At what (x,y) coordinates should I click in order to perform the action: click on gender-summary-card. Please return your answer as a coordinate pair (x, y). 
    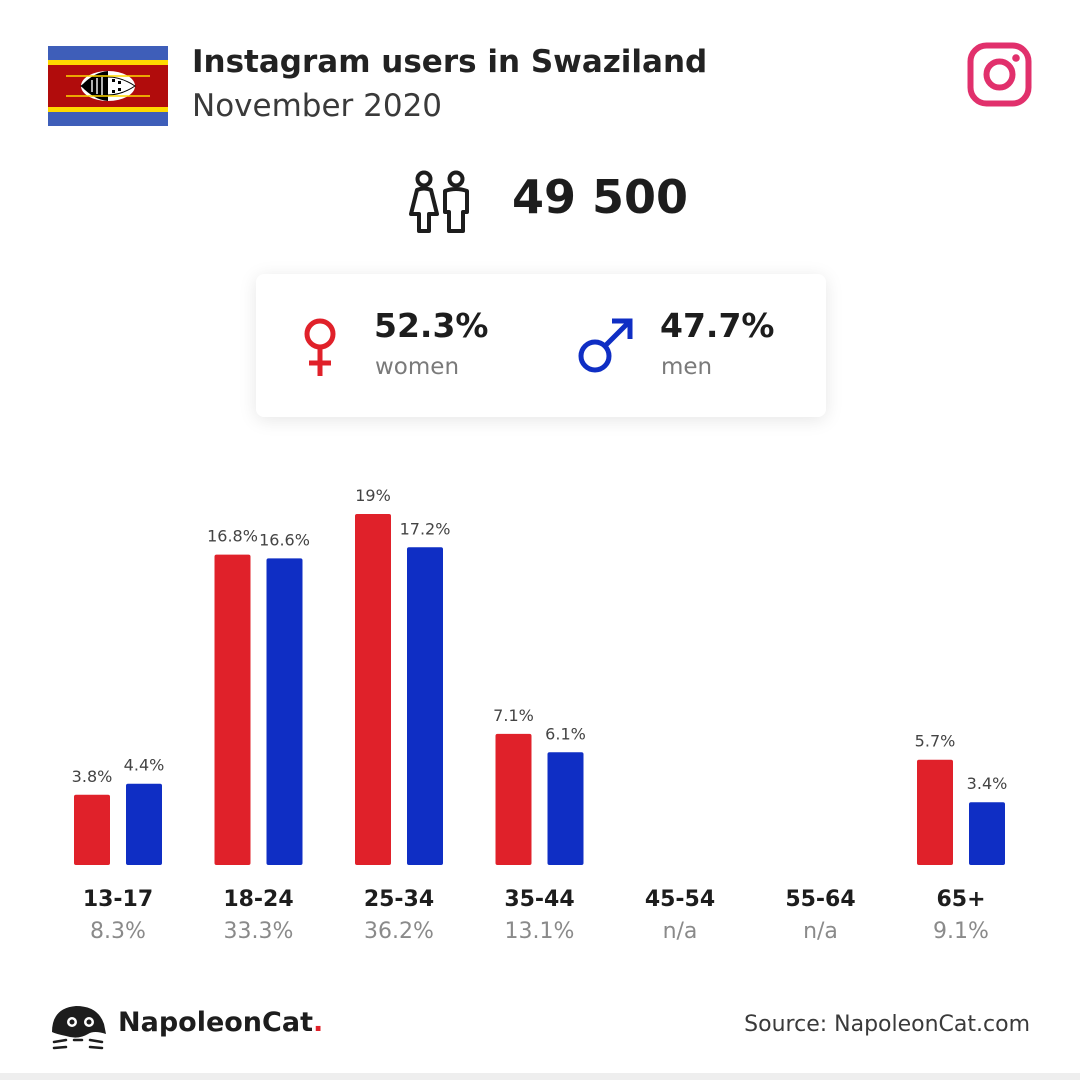
    Looking at the image, I should click on (541, 345).